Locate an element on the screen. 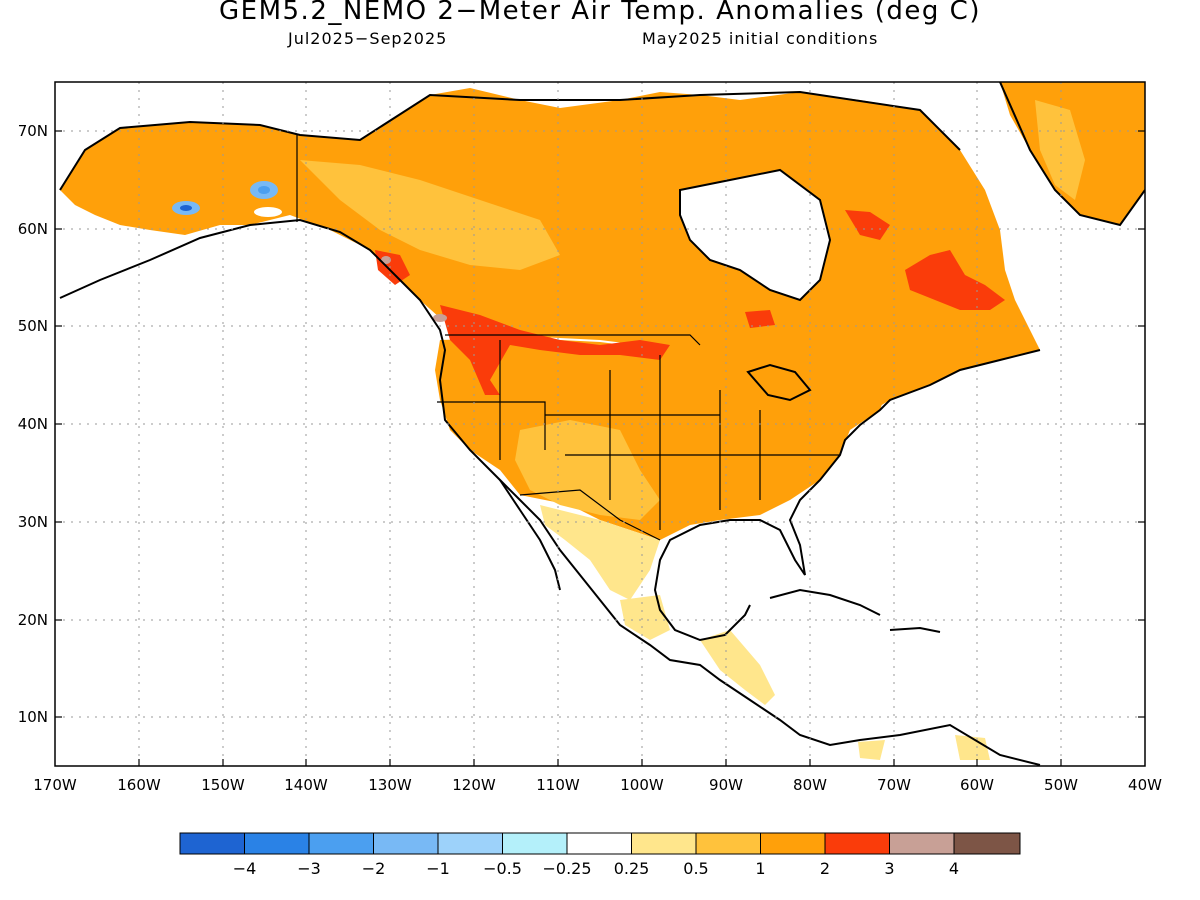 Image resolution: width=1200 pixels, height=900 pixels. anomaly-neutral-alaska is located at coordinates (268, 212).